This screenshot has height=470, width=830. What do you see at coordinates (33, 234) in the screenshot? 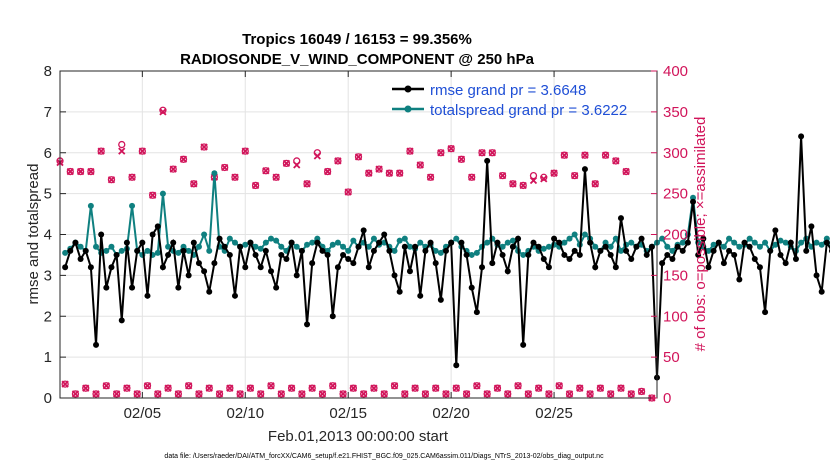
I see `y-axis-label-left: rmse and totalspread` at bounding box center [33, 234].